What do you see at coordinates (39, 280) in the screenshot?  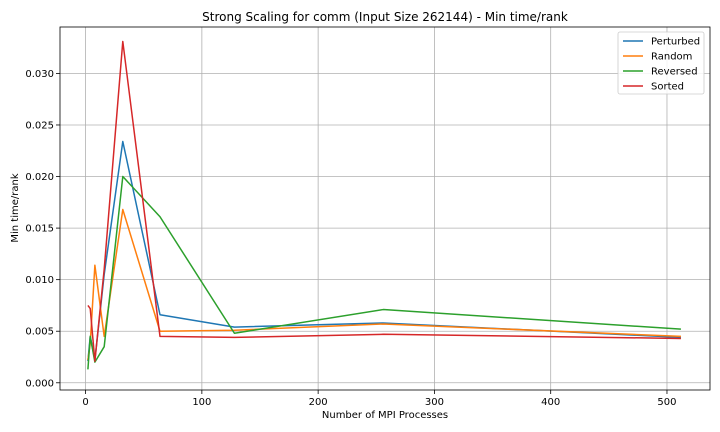 I see `y-tick-label: 0.010` at bounding box center [39, 280].